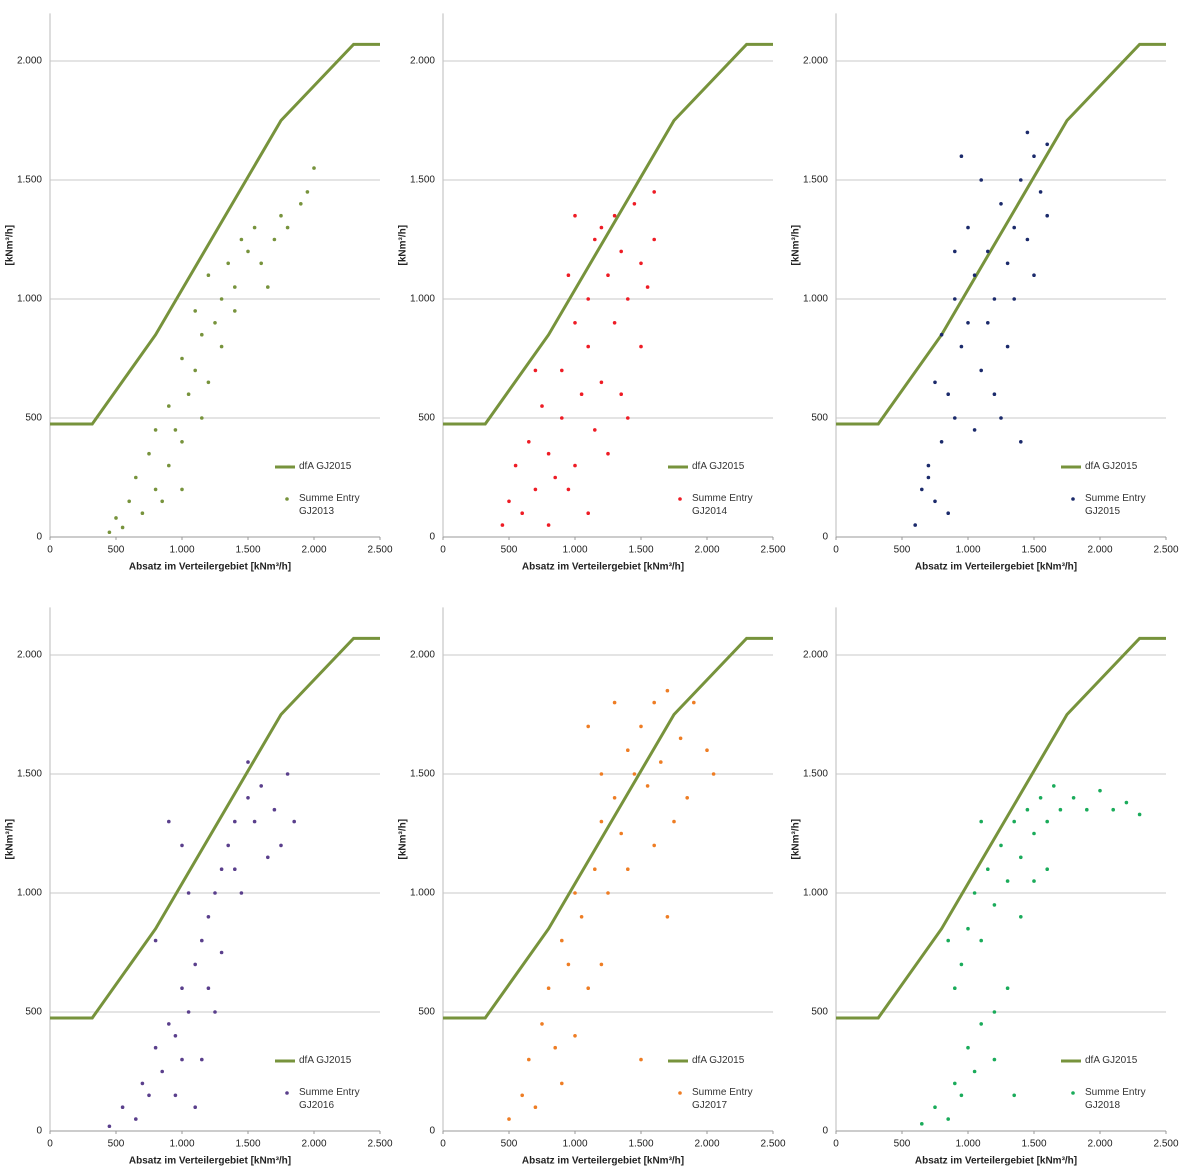 This screenshot has height=1174, width=1186. Describe the element at coordinates (329, 1099) in the screenshot. I see `legend-entry: Summe Entry GJ2016` at that location.